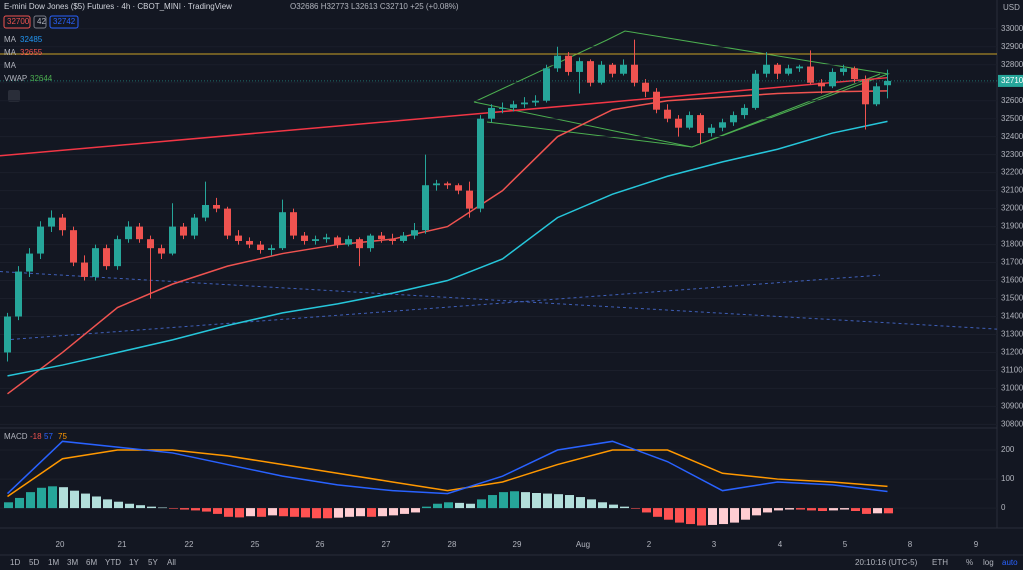 This screenshot has width=1023, height=570. What do you see at coordinates (1012, 280) in the screenshot?
I see `price-tick-label: 31600` at bounding box center [1012, 280].